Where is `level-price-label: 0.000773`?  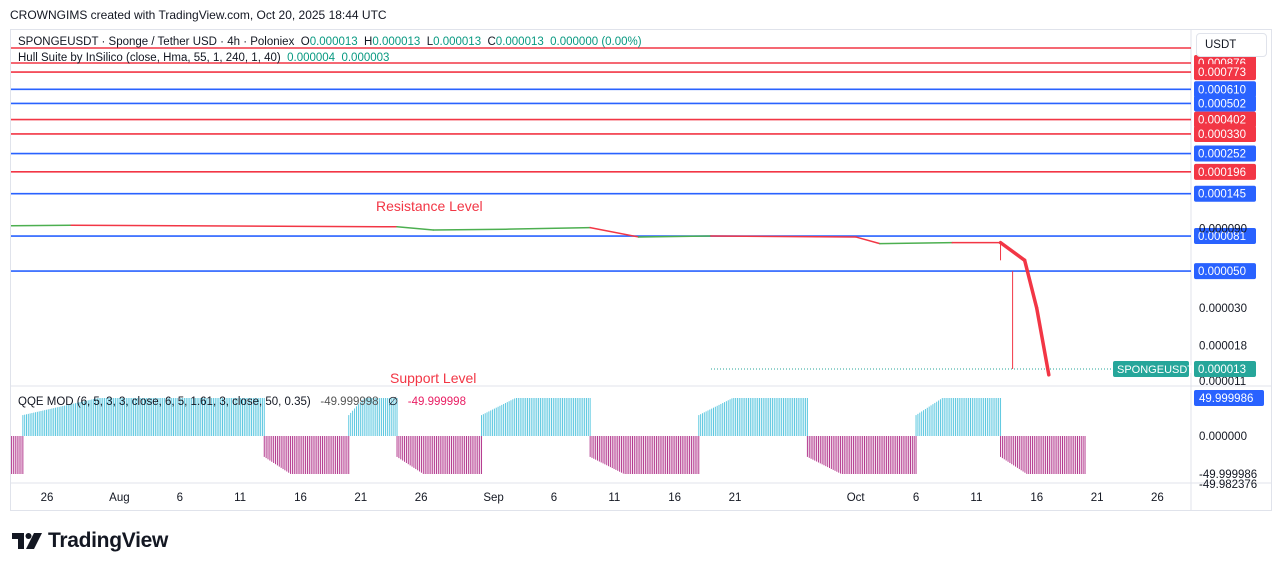 level-price-label: 0.000773 is located at coordinates (1222, 73).